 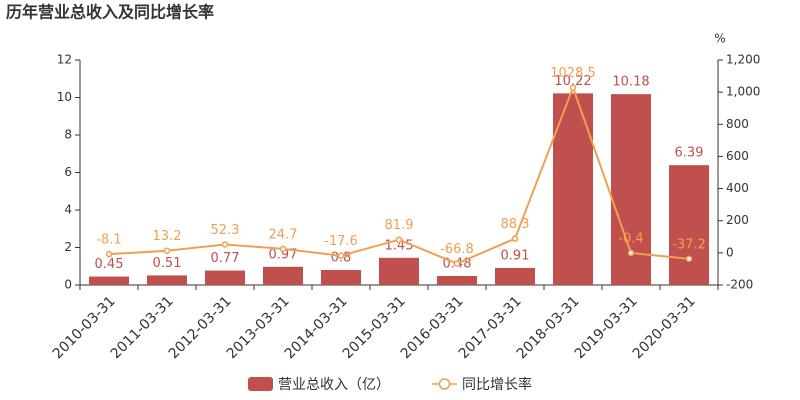 What do you see at coordinates (664, 327) in the screenshot?
I see `x-tick-label: 2020-03-31` at bounding box center [664, 327].